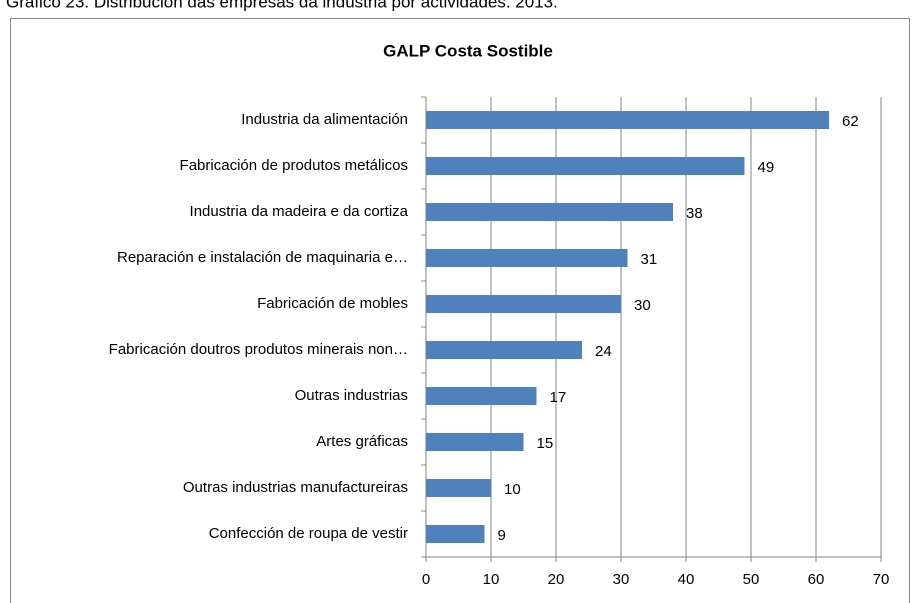 This screenshot has width=912, height=603. I want to click on x-tick-label: 10, so click(491, 579).